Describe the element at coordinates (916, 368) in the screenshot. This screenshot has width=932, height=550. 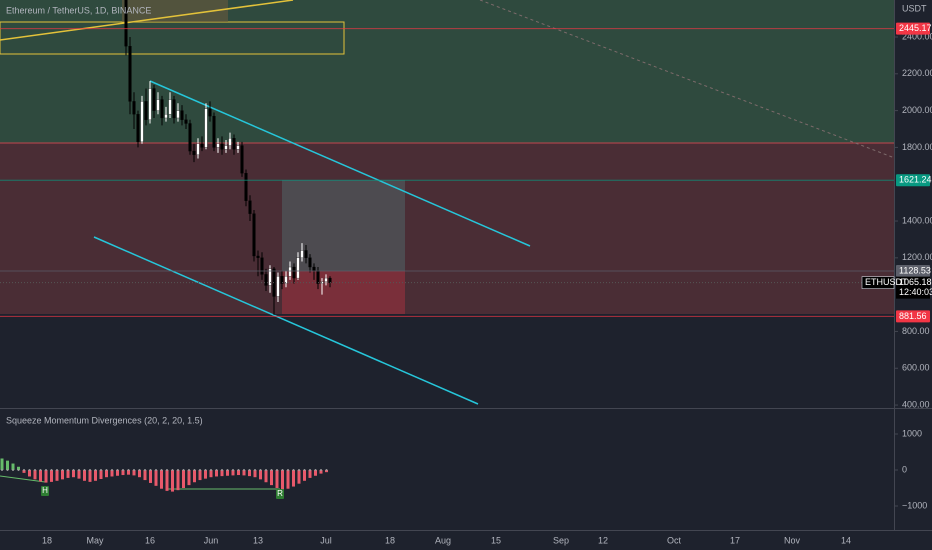
I see `y-tick-label: 600.00` at that location.